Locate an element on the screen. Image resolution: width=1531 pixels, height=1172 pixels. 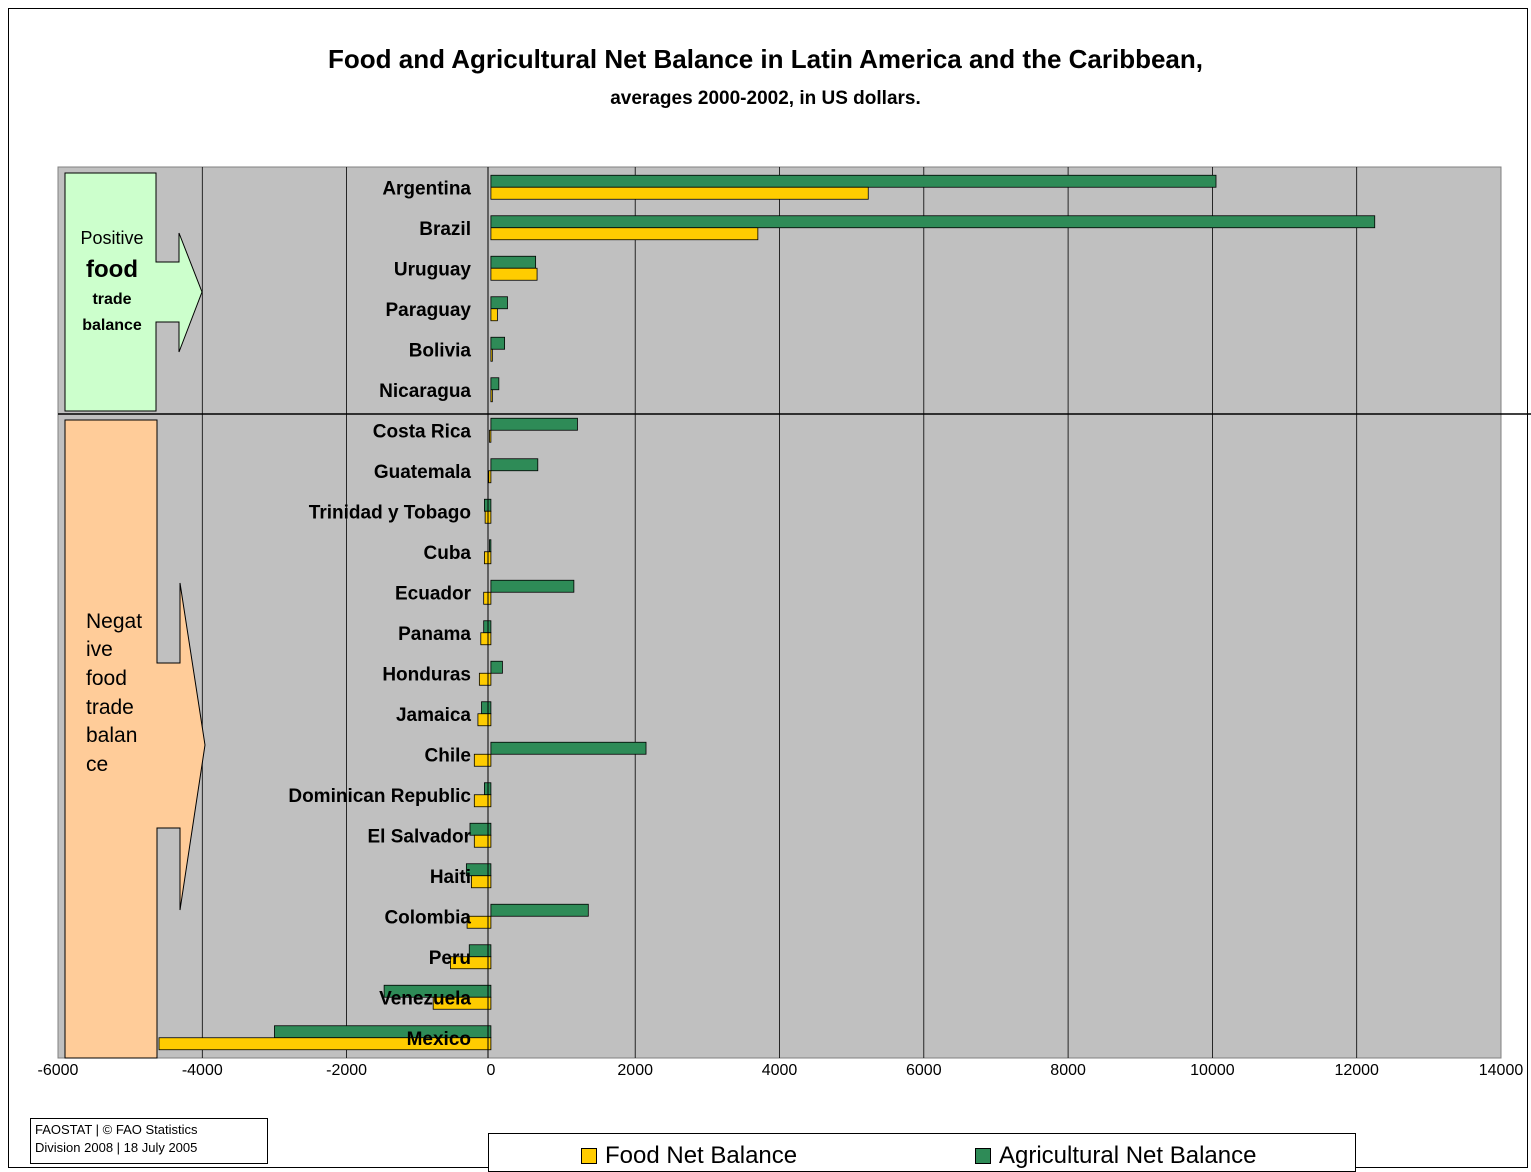
negative-label-line2: ive is located at coordinates (99, 649).